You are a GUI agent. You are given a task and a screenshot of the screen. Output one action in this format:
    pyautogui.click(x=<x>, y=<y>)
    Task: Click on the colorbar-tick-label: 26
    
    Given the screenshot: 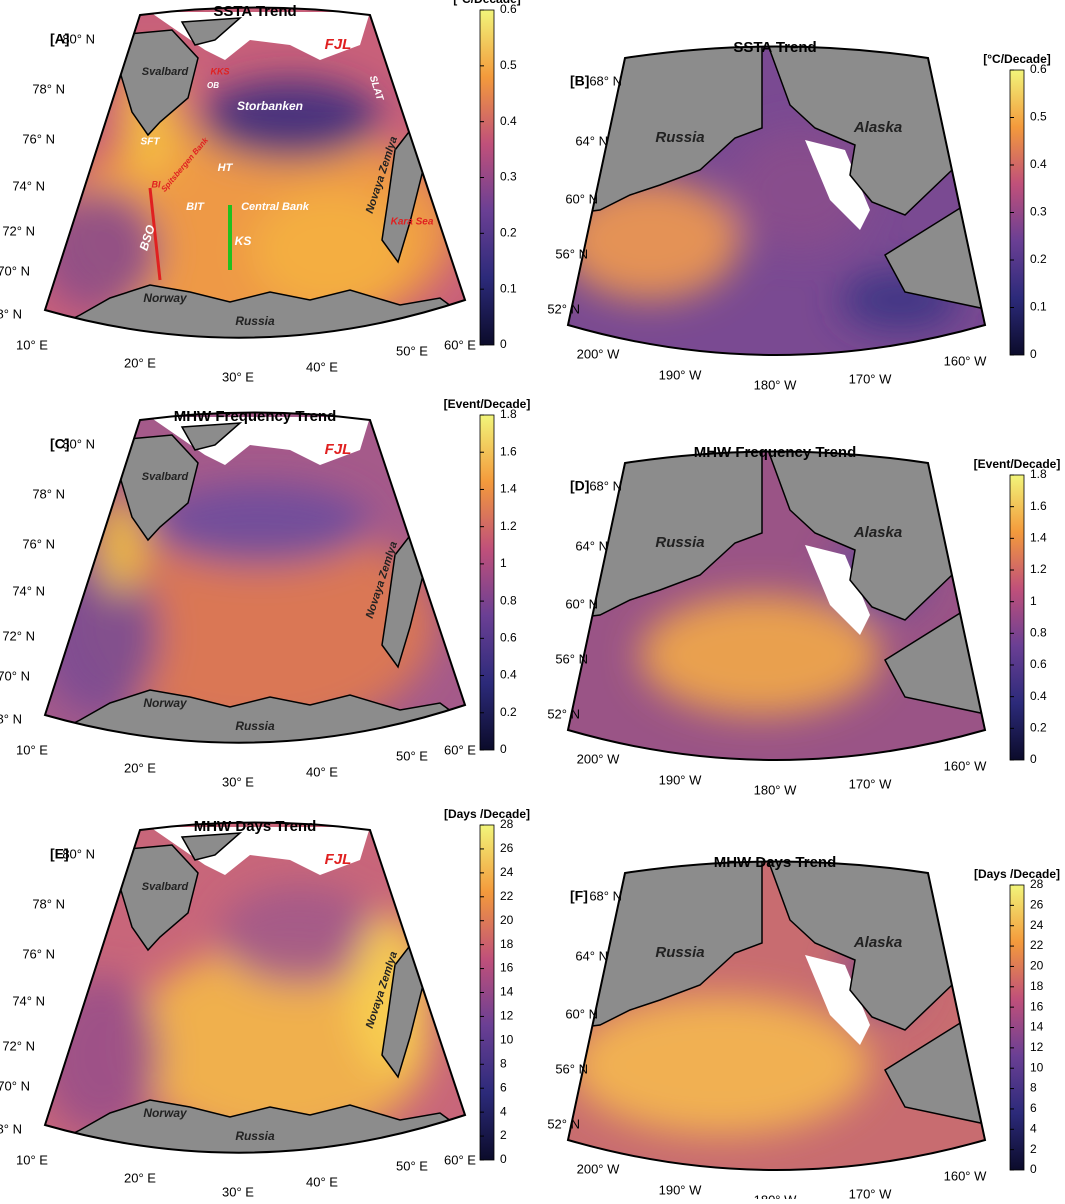 What is the action you would take?
    pyautogui.click(x=507, y=848)
    